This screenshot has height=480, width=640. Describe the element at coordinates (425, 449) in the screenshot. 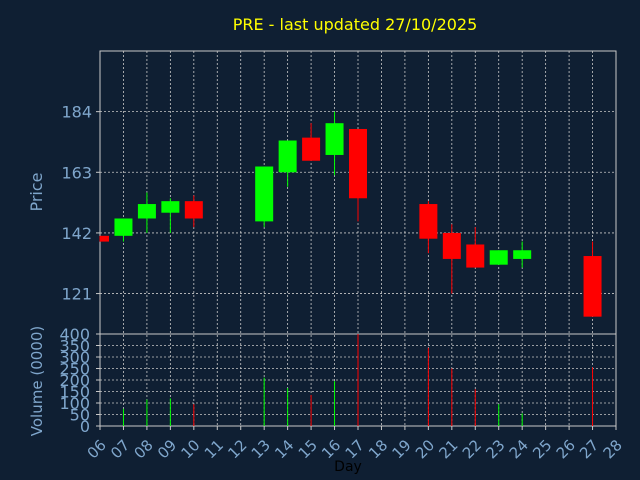

I see `x-tick-label: 20` at that location.